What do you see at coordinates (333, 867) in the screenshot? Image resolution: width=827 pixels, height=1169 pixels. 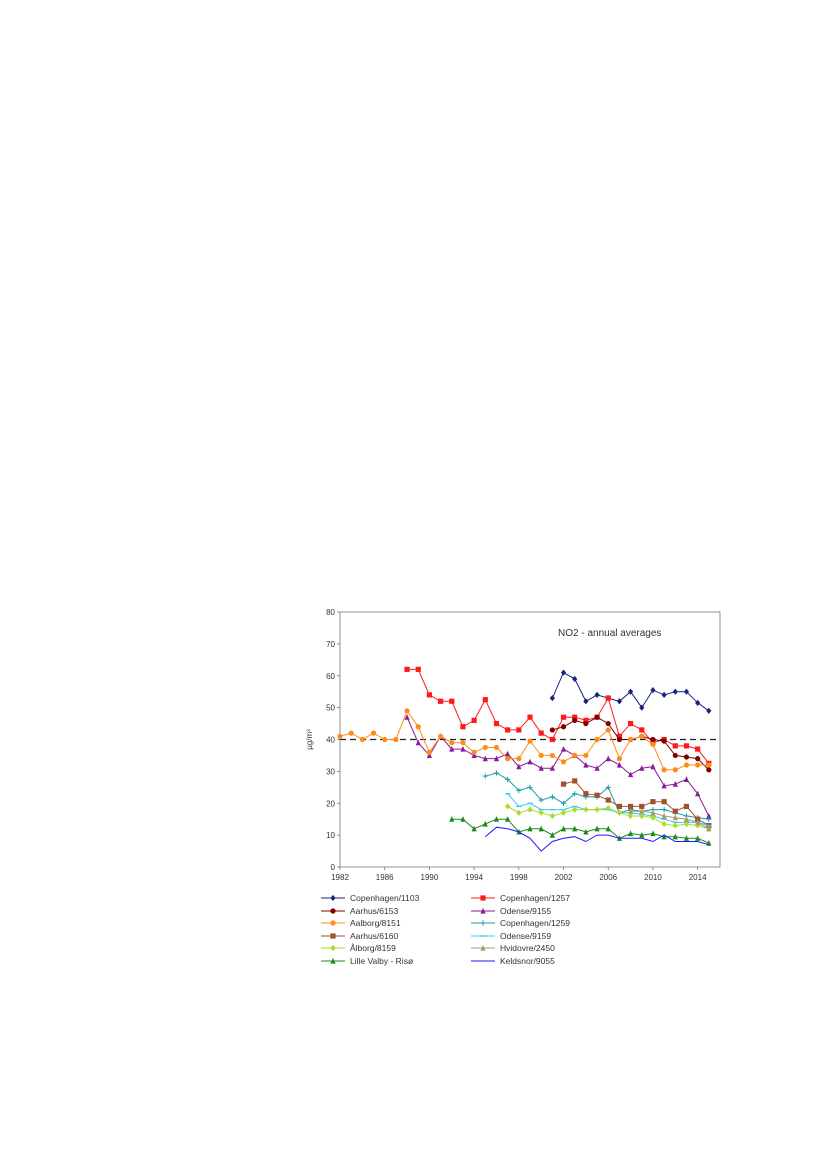 I see `y-tick-label: 0` at bounding box center [333, 867].